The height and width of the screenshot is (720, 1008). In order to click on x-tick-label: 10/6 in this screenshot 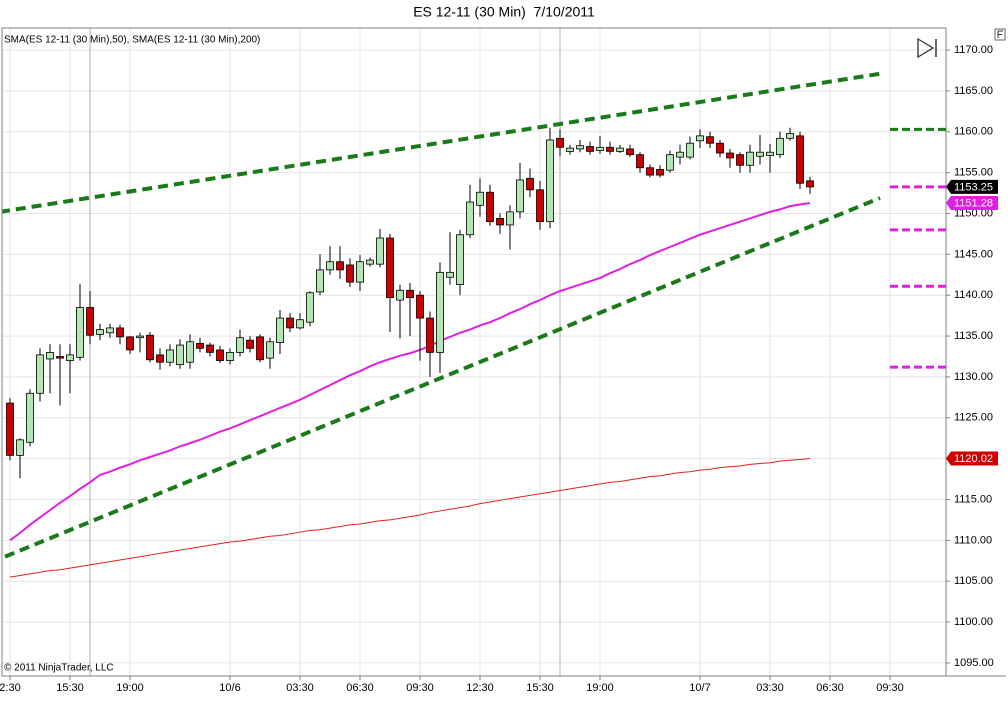, I will do `click(229, 688)`.